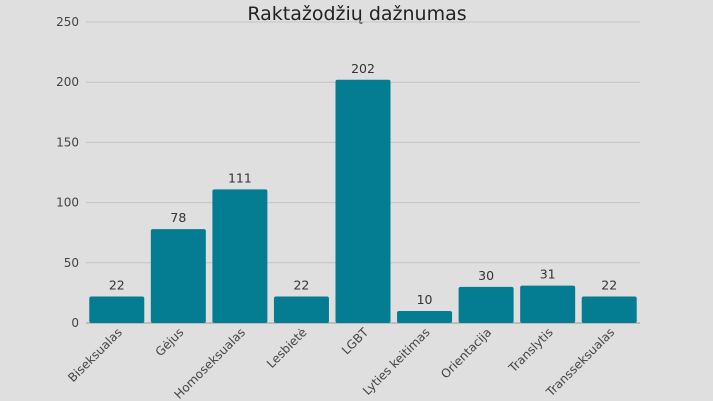 The height and width of the screenshot is (401, 713). Describe the element at coordinates (355, 341) in the screenshot. I see `x-tick-label: LGBT` at that location.